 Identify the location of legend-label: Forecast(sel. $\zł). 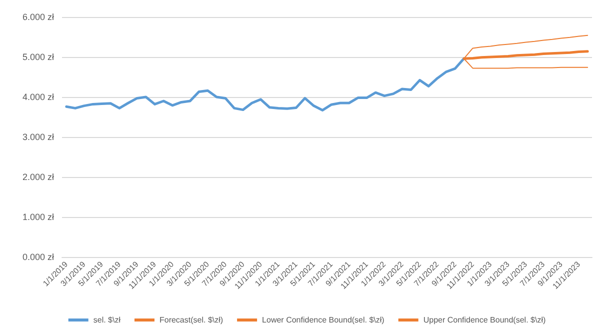
(191, 320).